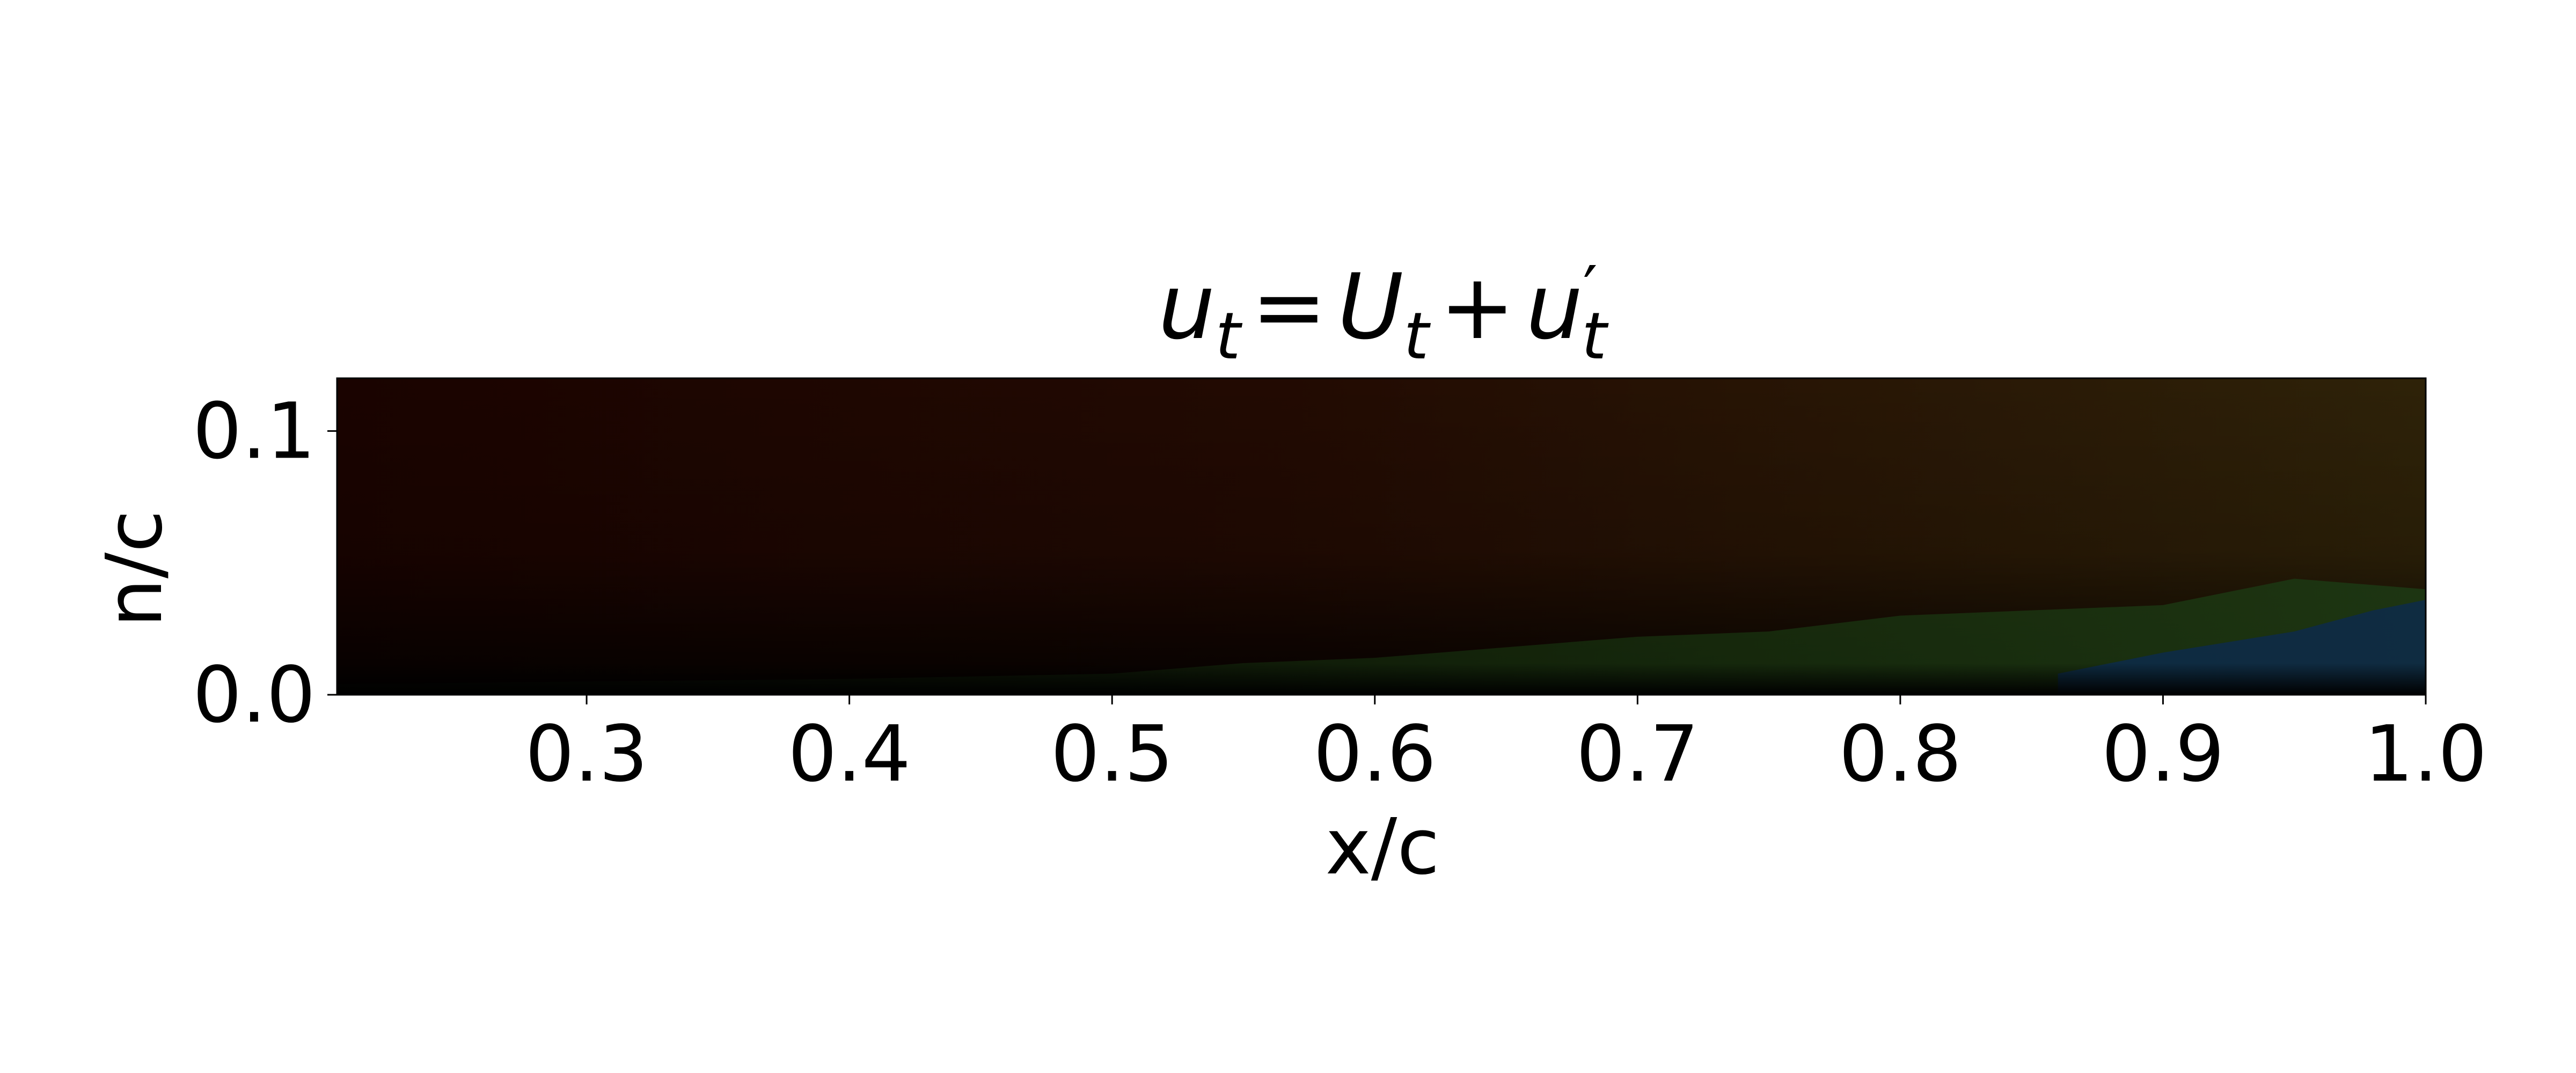 The image size is (2576, 1073). What do you see at coordinates (265, 563) in the screenshot?
I see `y-axis: 0.0 0.1` at bounding box center [265, 563].